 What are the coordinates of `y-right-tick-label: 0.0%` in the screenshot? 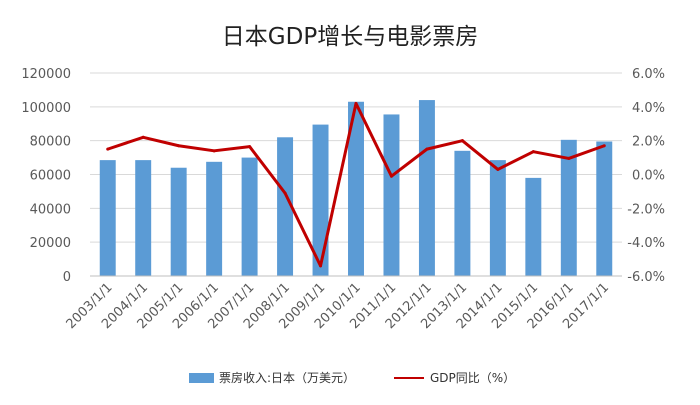 It's located at (648, 176).